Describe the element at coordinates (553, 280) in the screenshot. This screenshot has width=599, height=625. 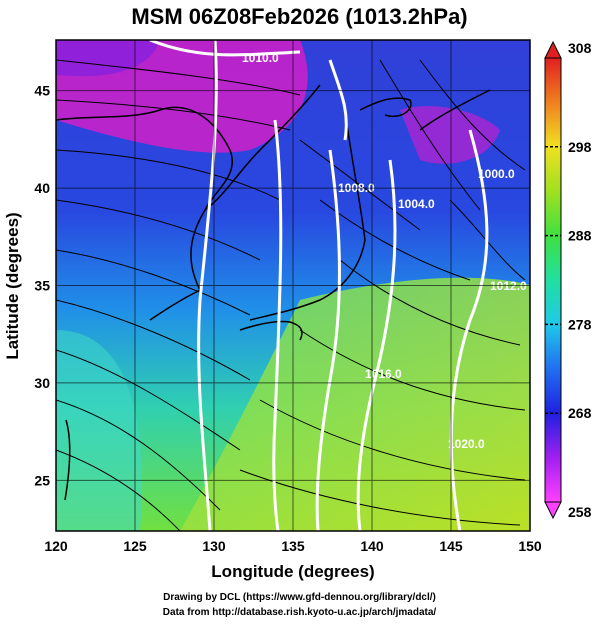
I see `colorbar-scale` at that location.